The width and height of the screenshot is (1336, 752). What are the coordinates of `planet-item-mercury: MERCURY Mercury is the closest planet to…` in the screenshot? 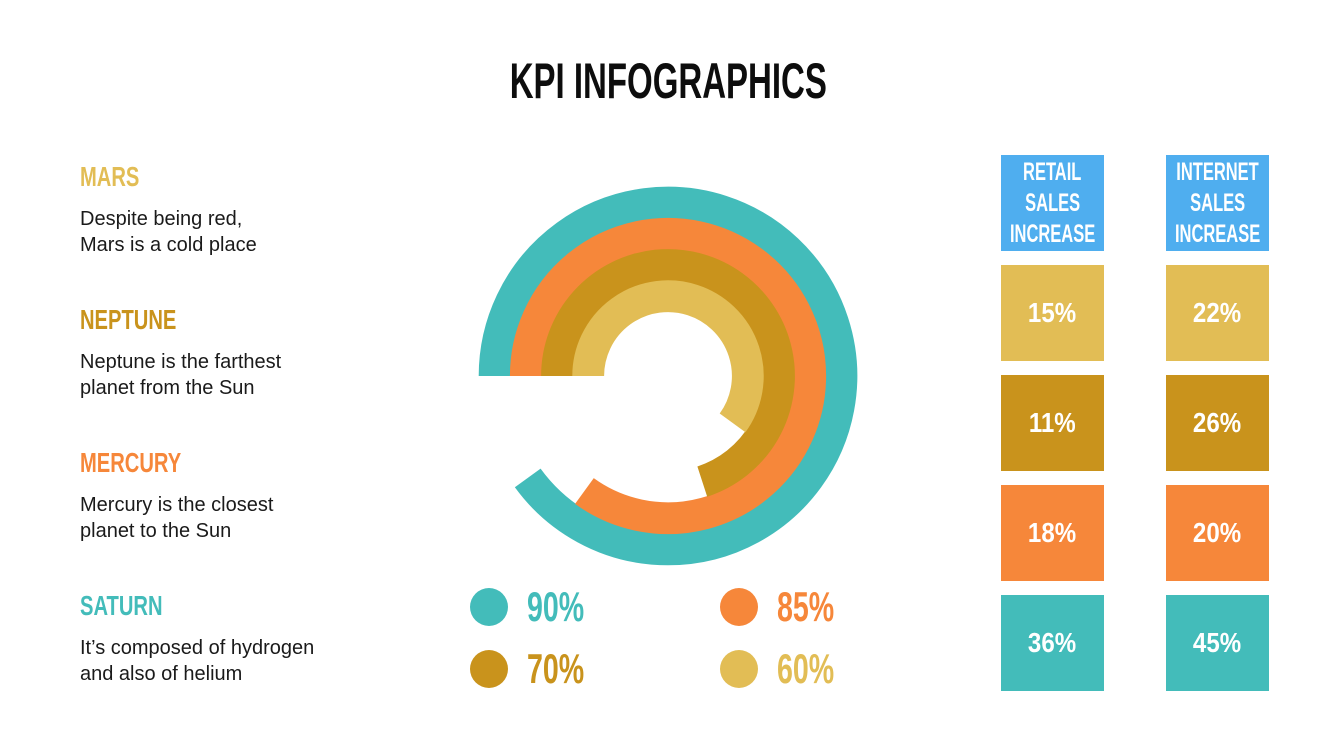 It's located at (240, 496).